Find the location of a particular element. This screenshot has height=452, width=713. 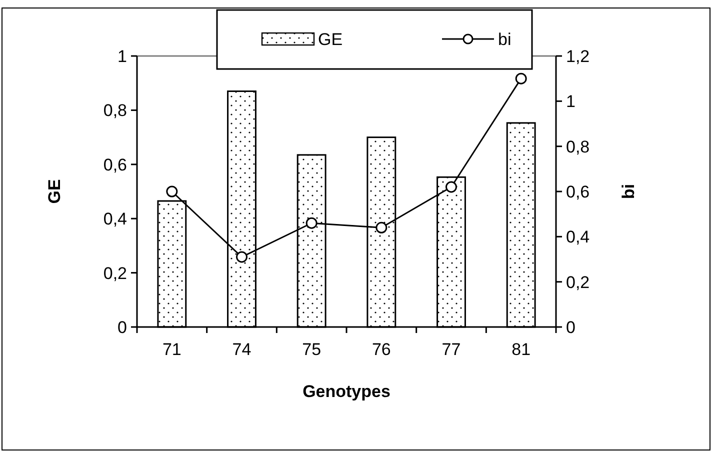

x-tick-label: 77 is located at coordinates (451, 349).